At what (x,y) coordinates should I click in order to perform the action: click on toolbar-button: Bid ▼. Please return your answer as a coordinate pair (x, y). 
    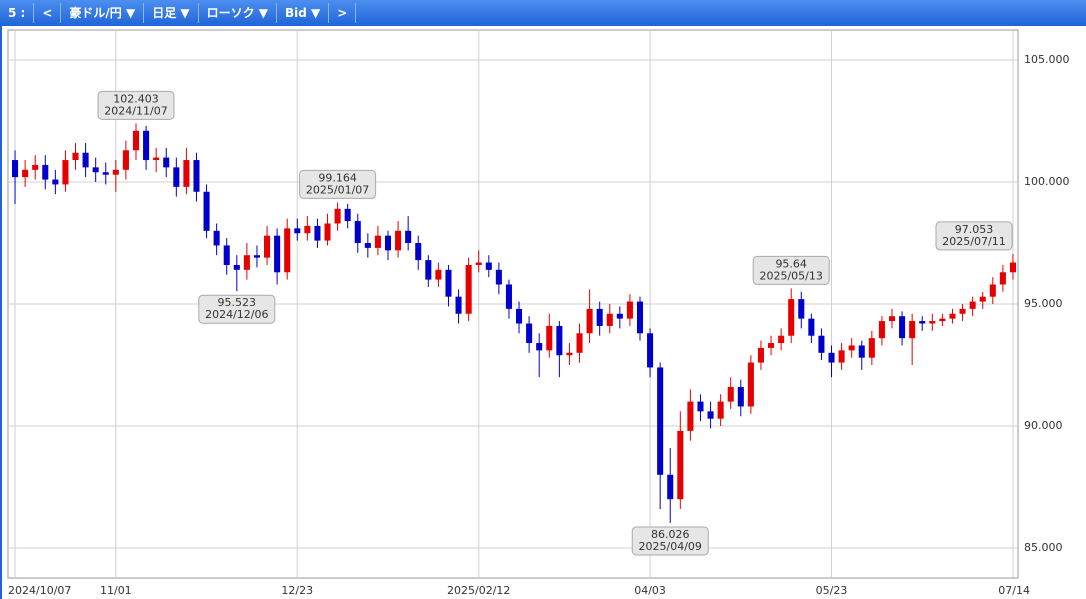
    Looking at the image, I should click on (303, 13).